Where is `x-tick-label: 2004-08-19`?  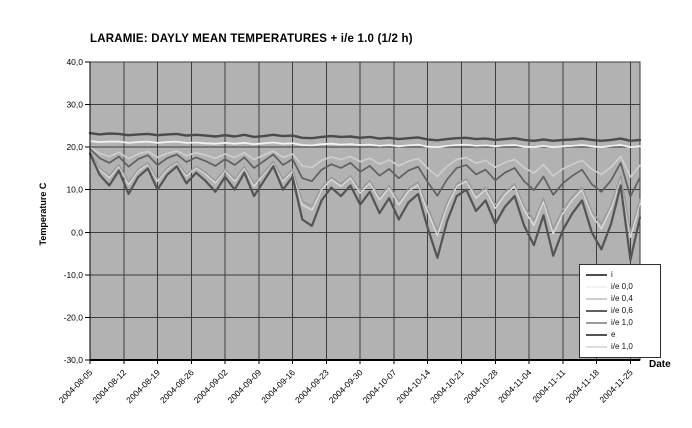
x-tick-label: 2004-08-19 is located at coordinates (143, 386).